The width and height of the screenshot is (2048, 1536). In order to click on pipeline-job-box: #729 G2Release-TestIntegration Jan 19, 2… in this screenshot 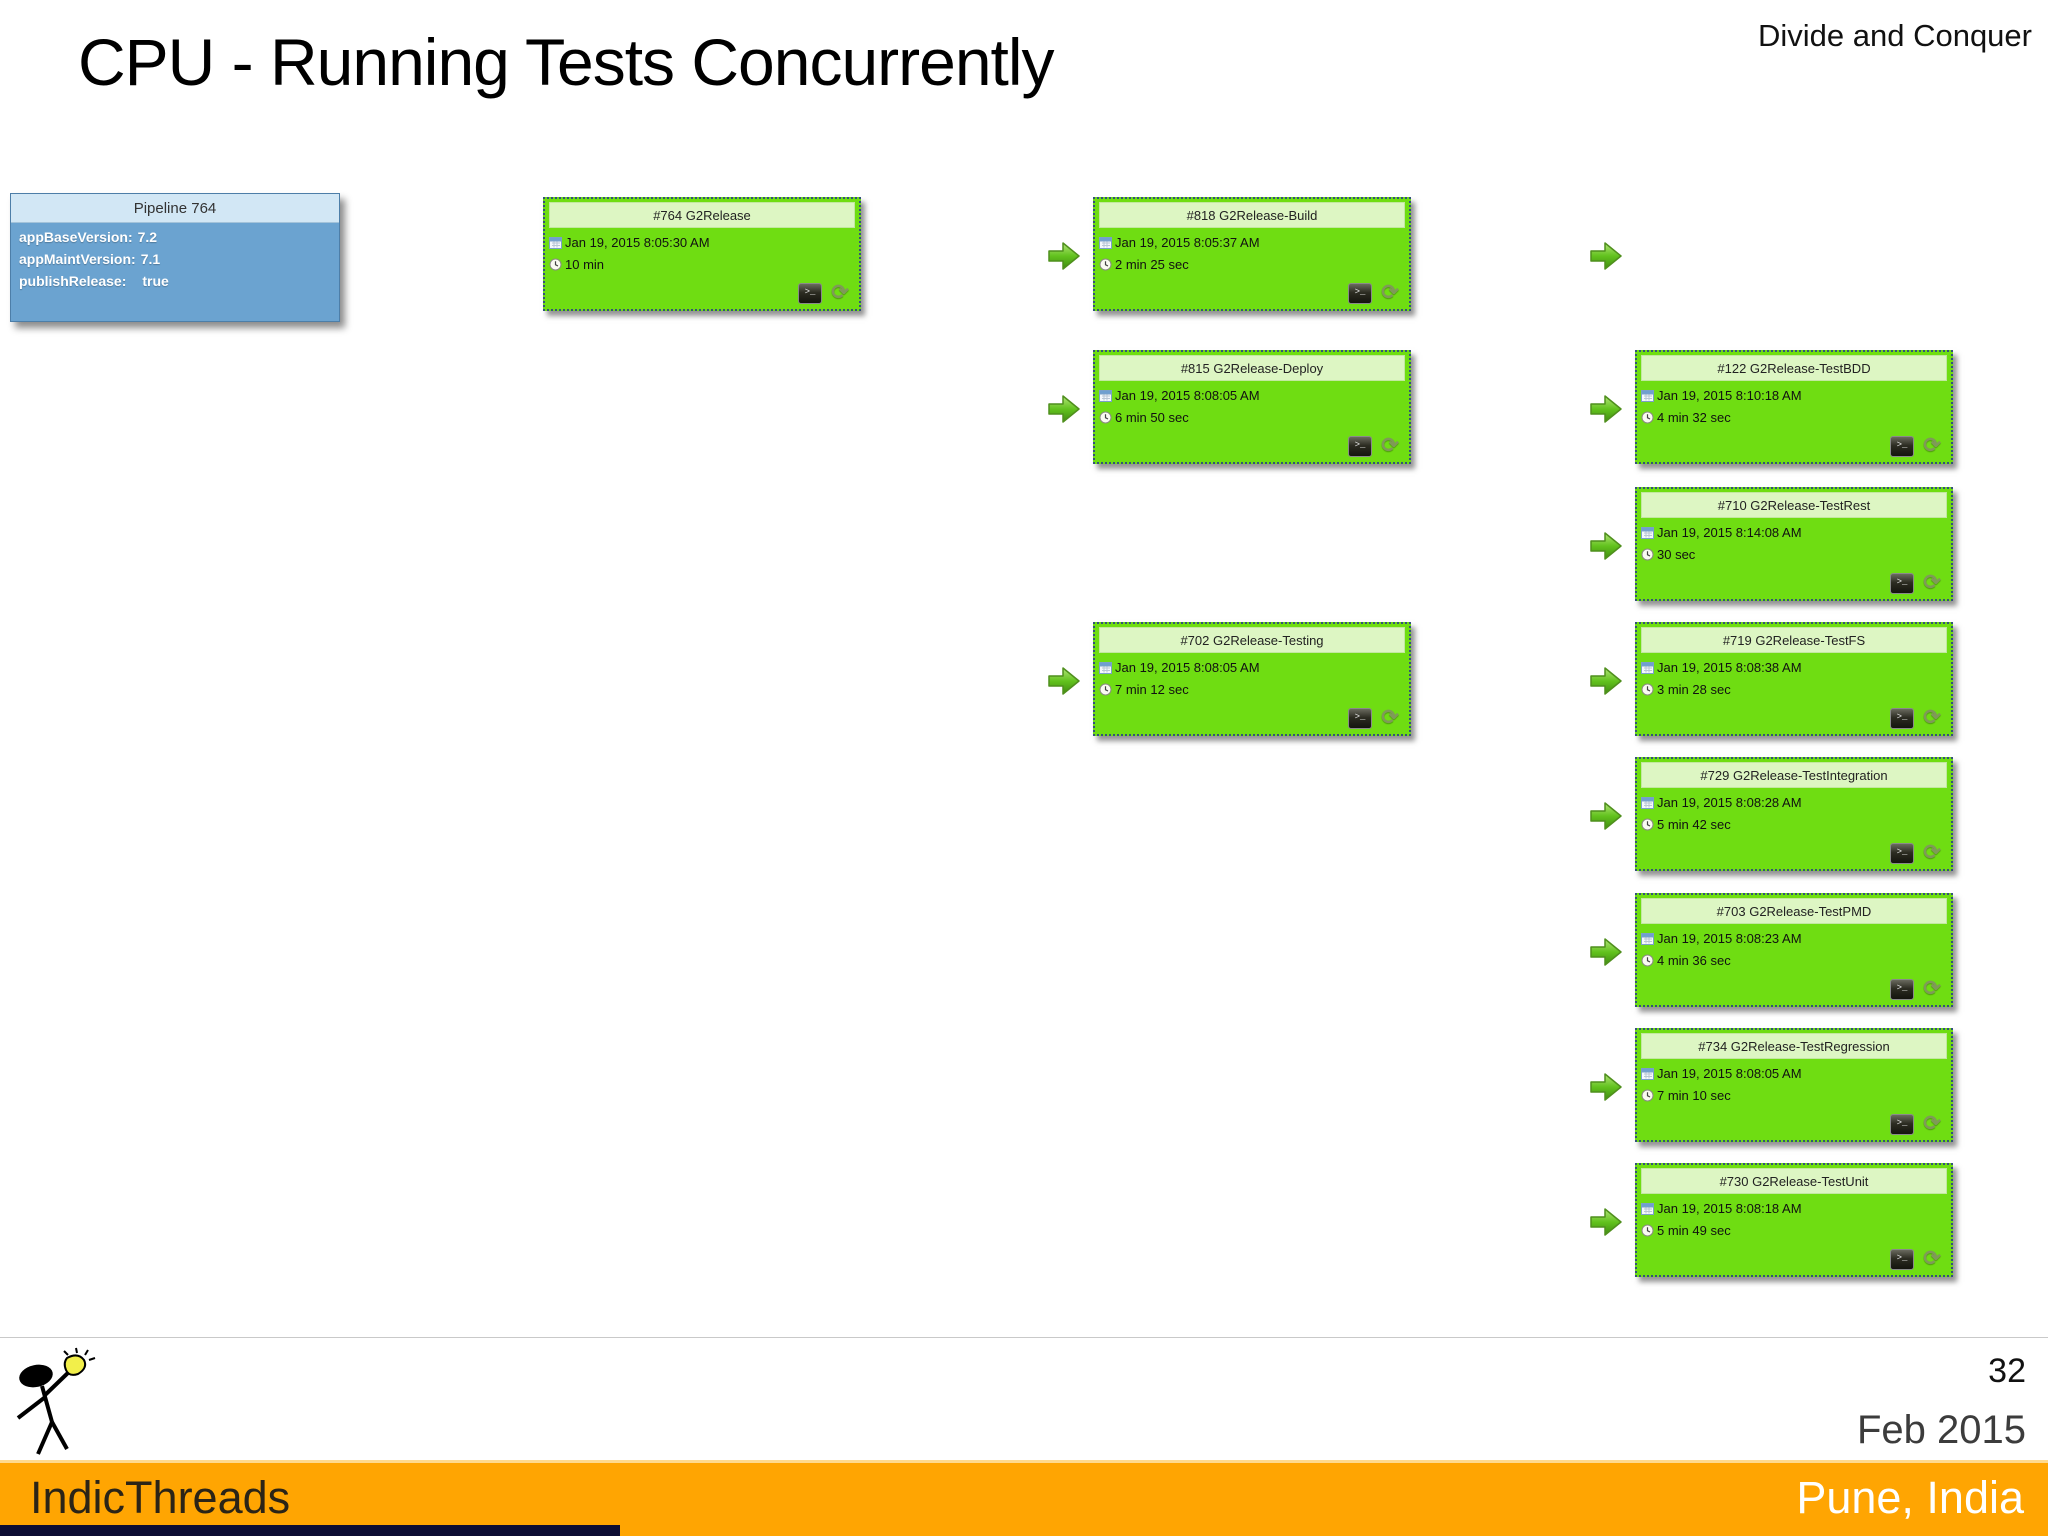, I will do `click(1794, 814)`.